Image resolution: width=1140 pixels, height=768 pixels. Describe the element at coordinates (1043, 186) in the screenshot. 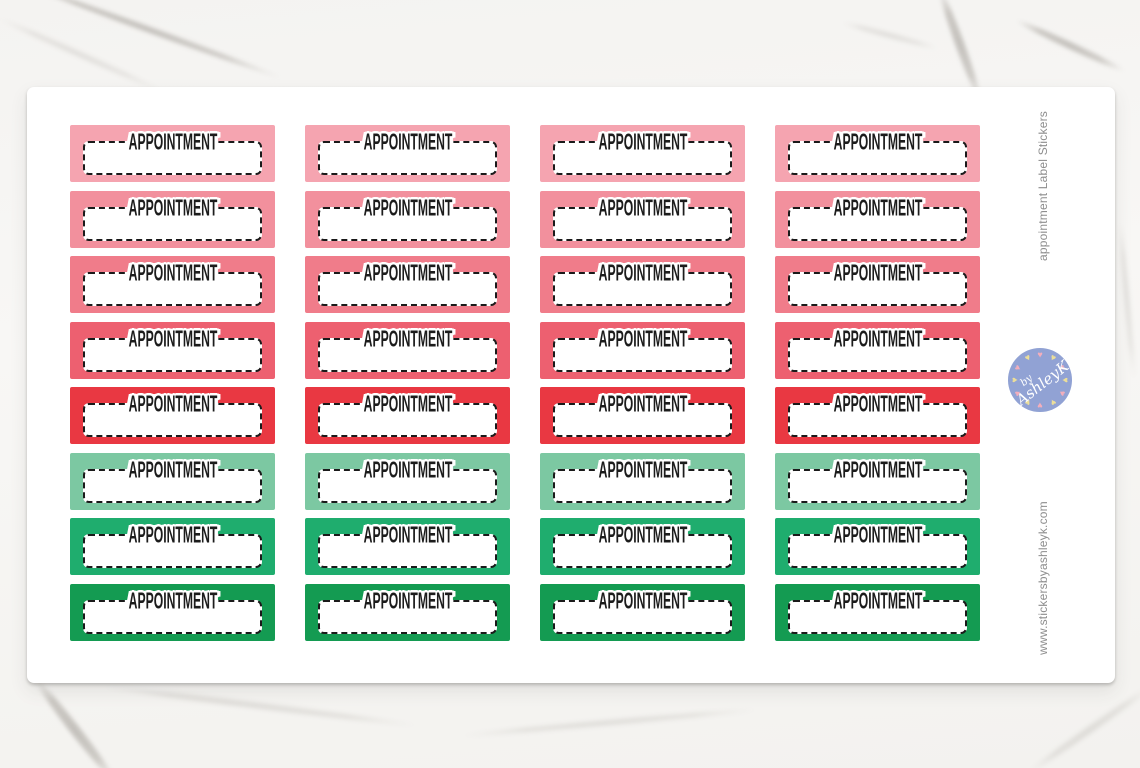

I see `product-side-title: appointment Label Stickers` at that location.